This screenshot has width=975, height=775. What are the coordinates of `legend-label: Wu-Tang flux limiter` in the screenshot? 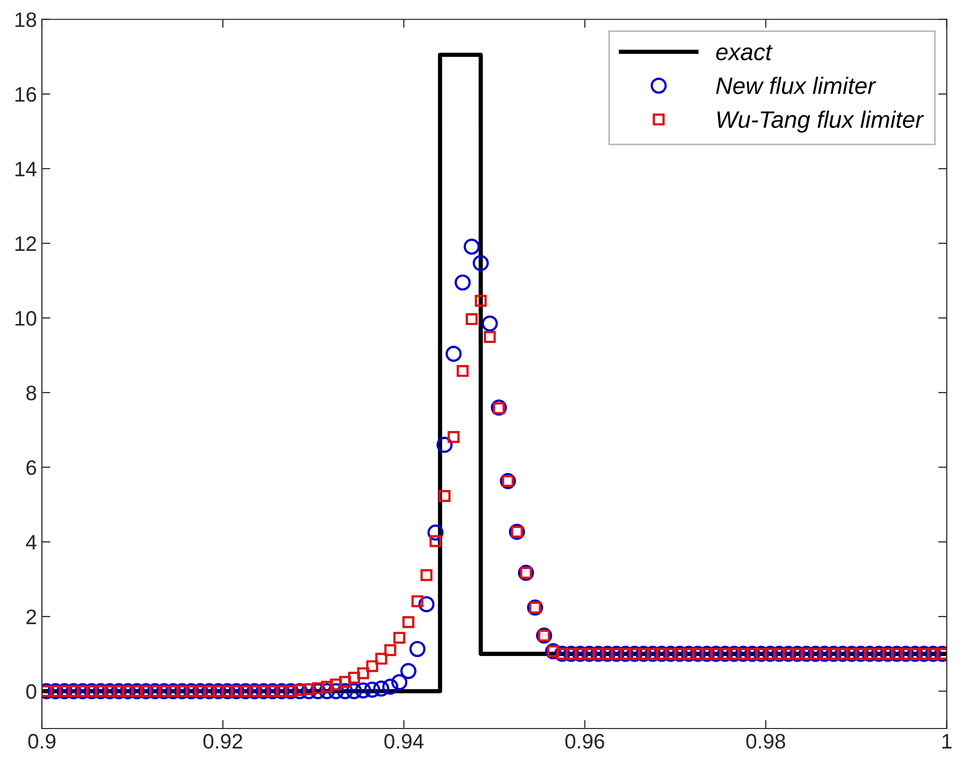 It's located at (820, 121).